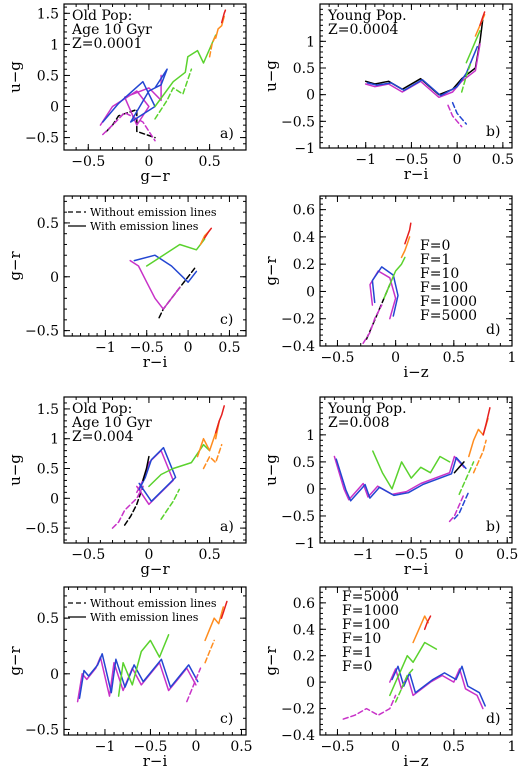 The width and height of the screenshot is (520, 769). Describe the element at coordinates (370, 611) in the screenshot. I see `legend-entry: F=1000` at that location.